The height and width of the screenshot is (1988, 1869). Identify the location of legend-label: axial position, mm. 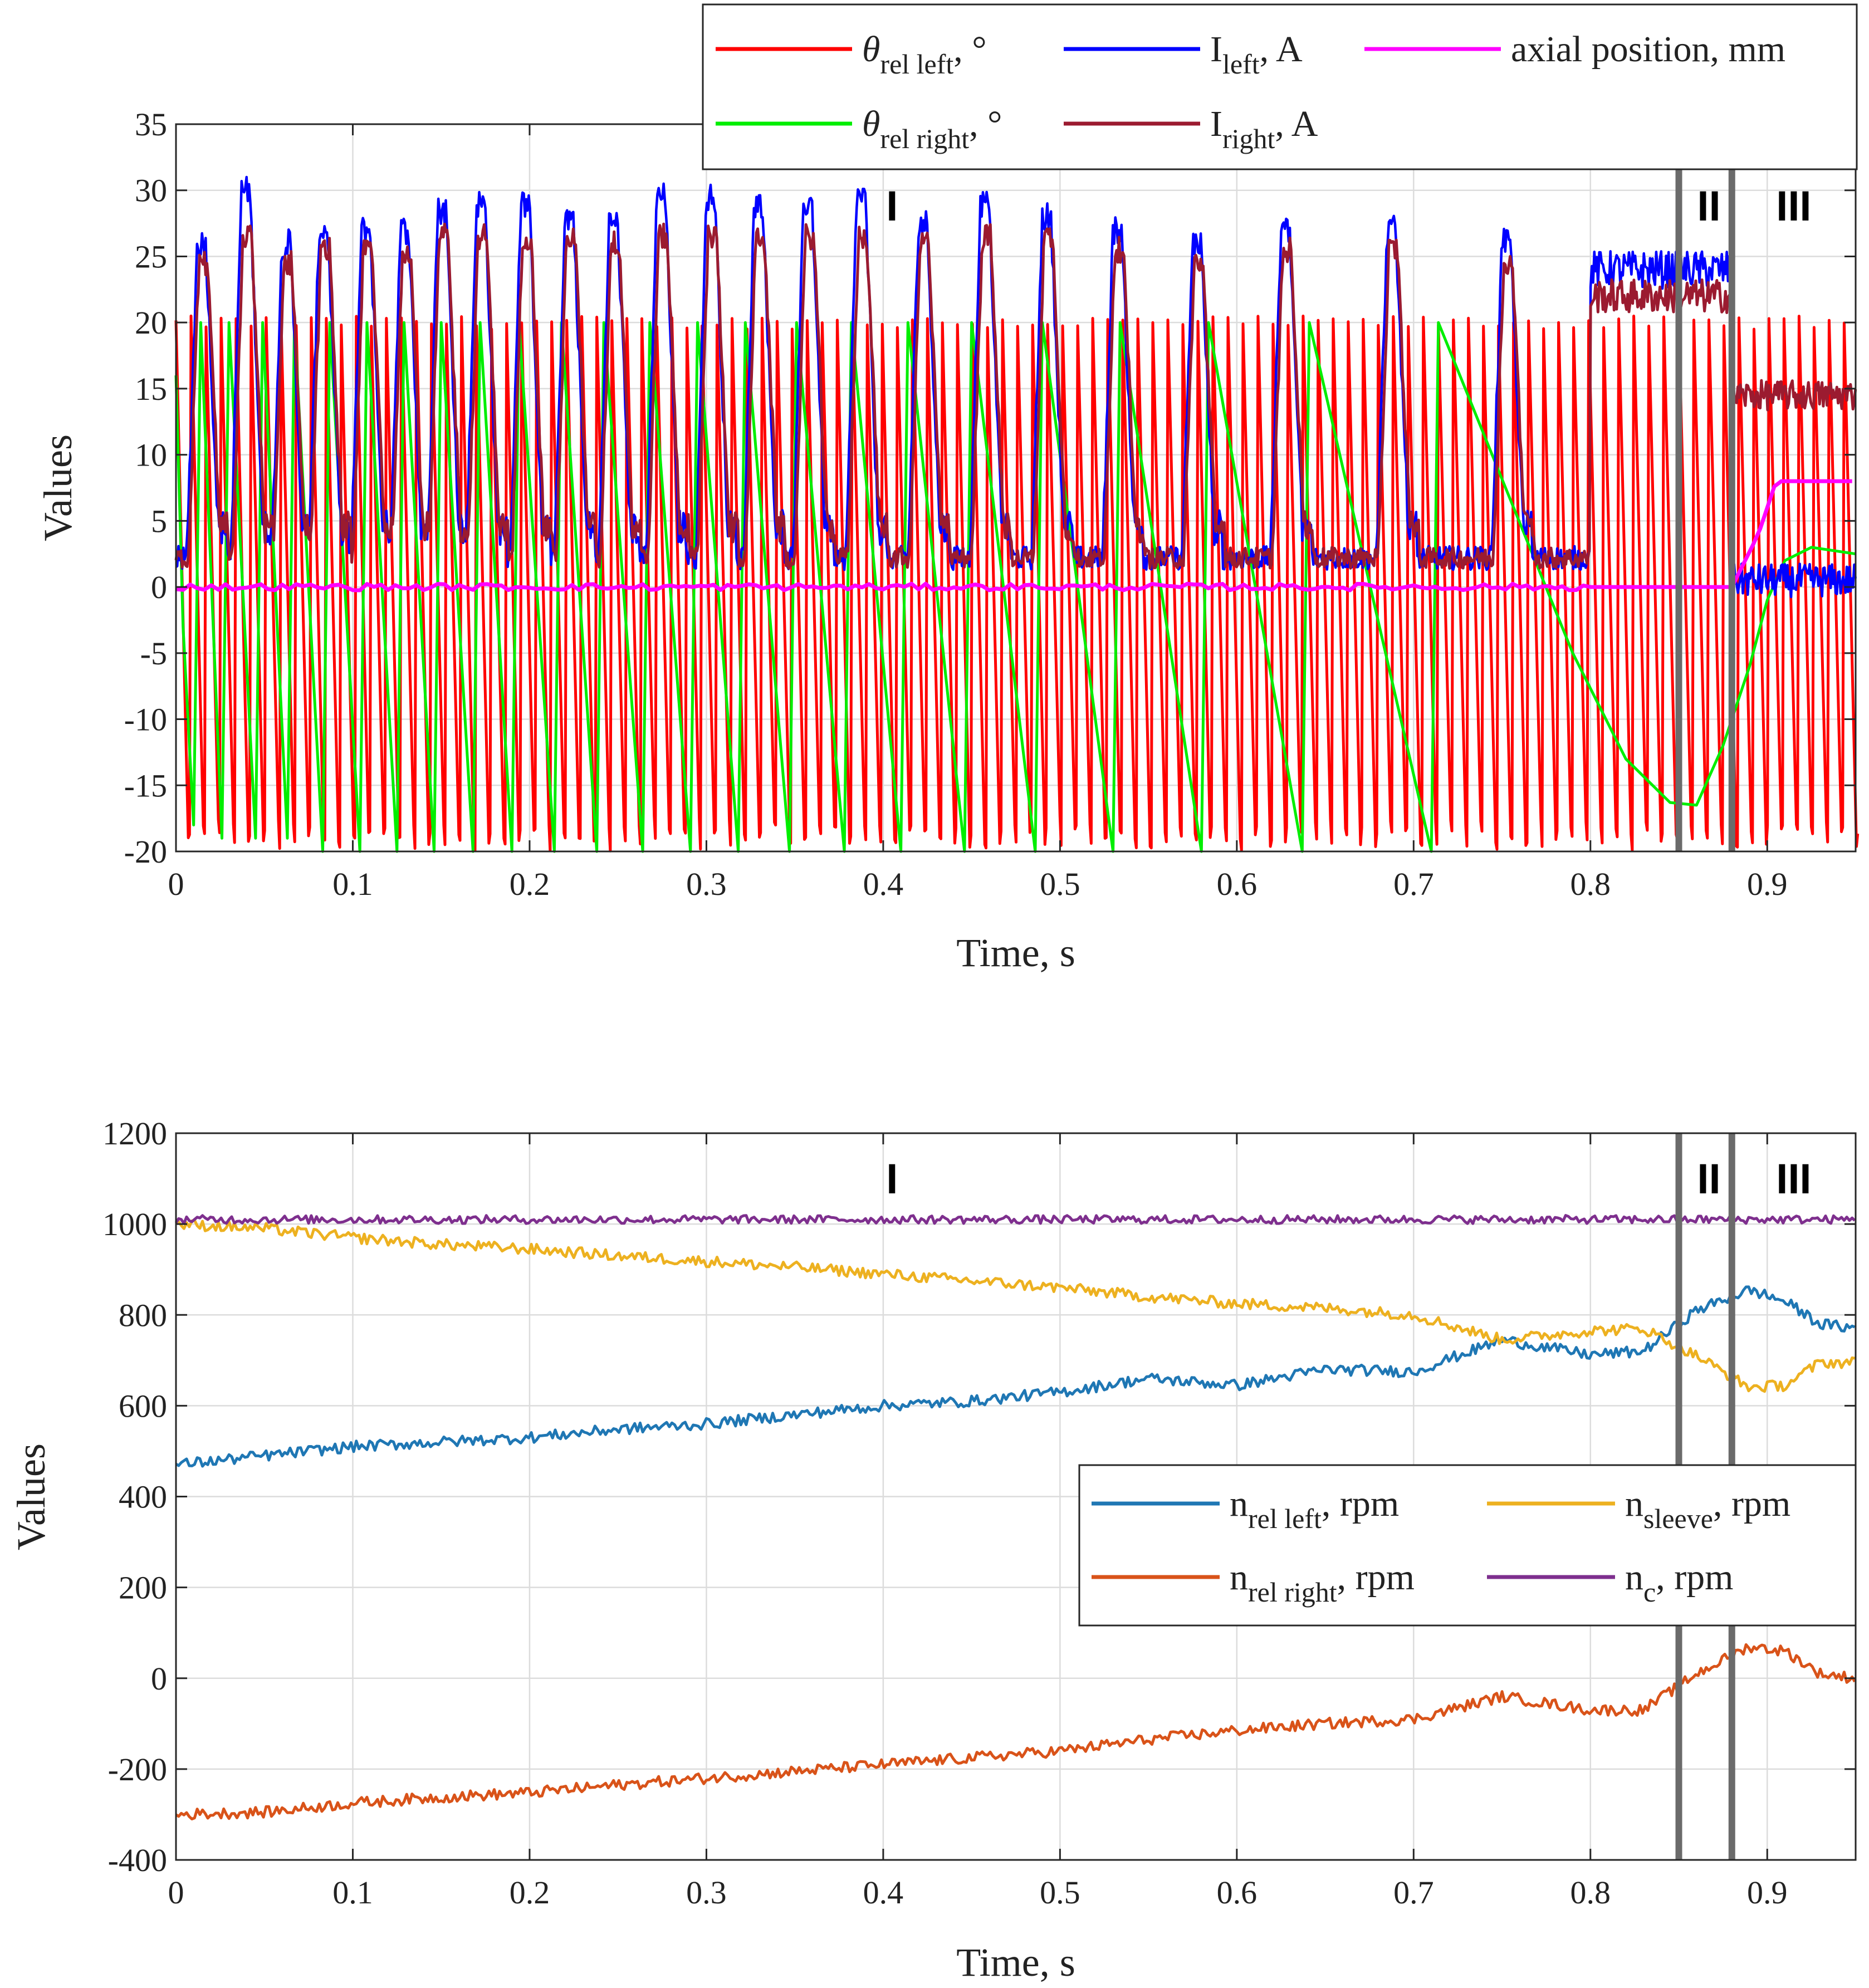
(1648, 50).